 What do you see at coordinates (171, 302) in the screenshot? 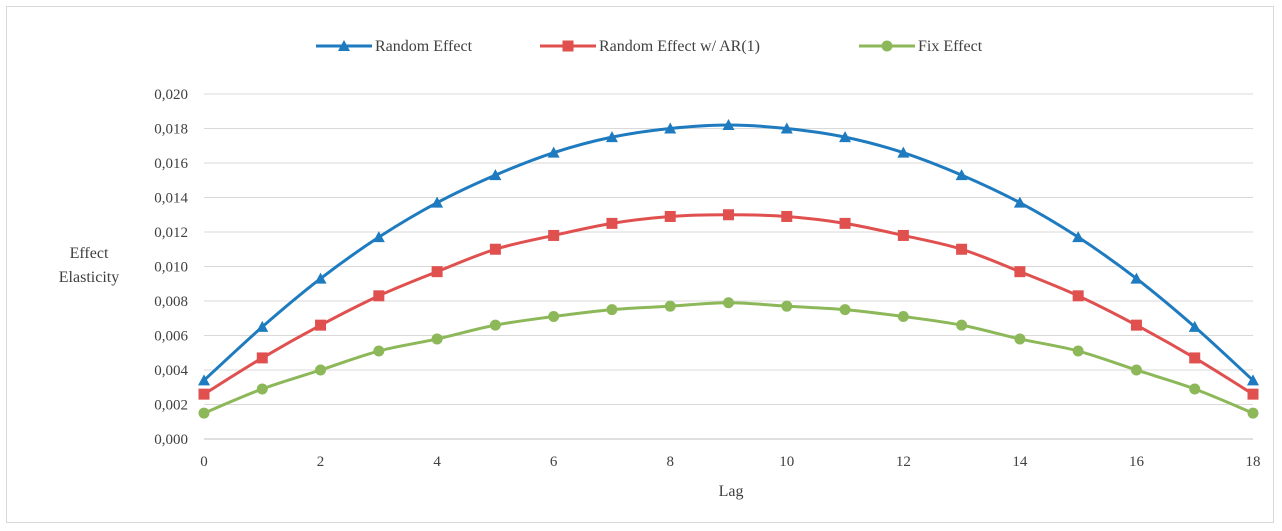
I see `y-tick-label: 0,008` at bounding box center [171, 302].